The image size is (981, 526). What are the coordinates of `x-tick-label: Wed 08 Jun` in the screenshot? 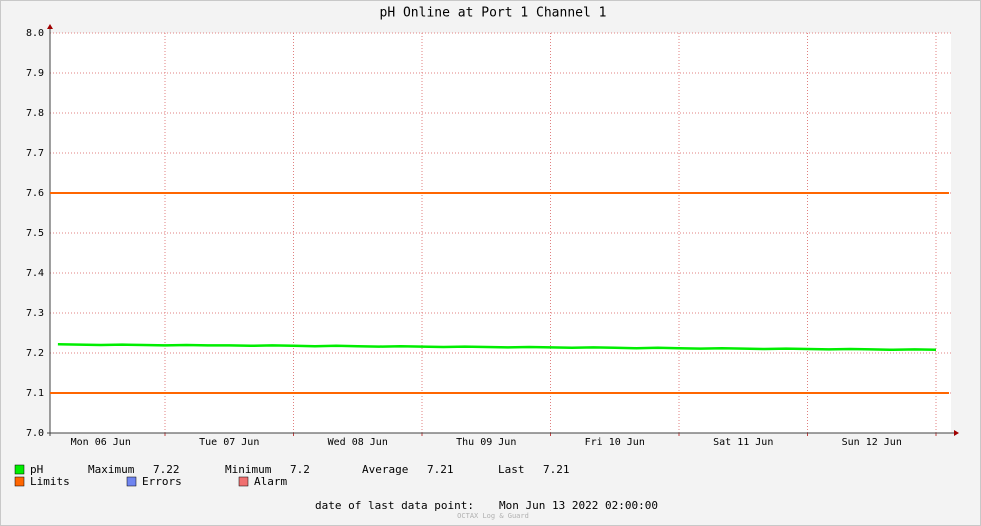 It's located at (358, 442).